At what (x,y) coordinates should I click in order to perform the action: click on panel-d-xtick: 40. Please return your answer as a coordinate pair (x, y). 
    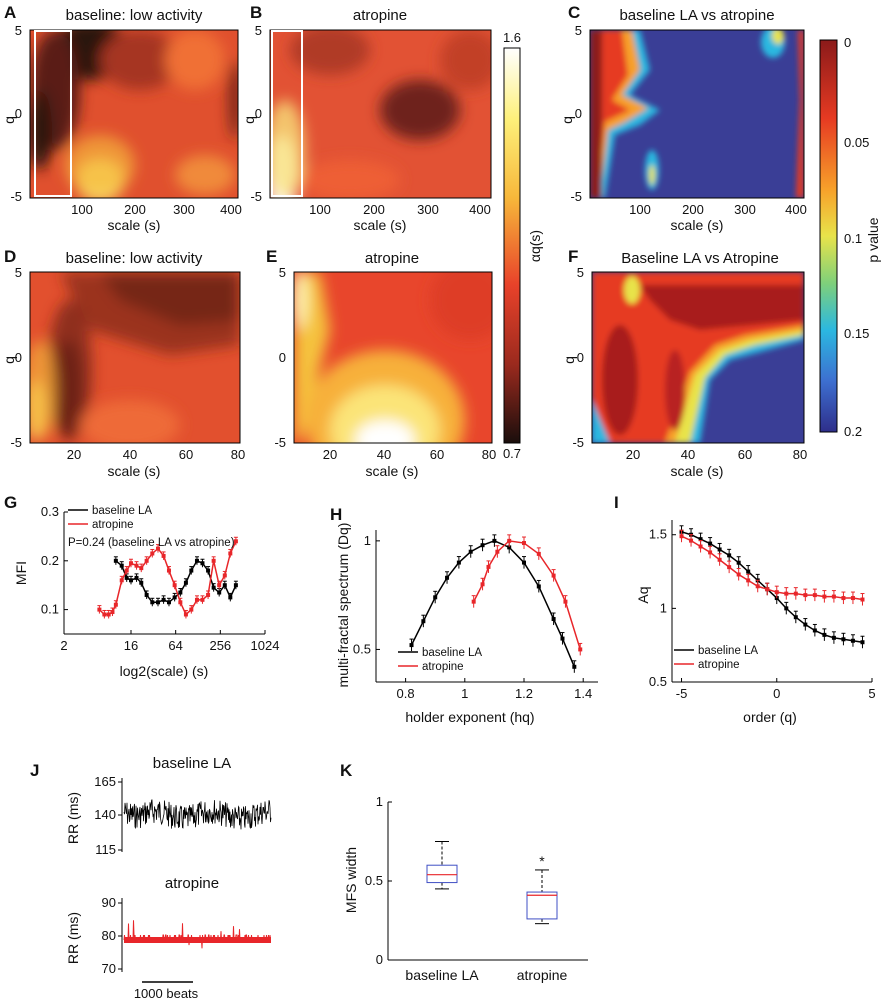
    Looking at the image, I should click on (130, 454).